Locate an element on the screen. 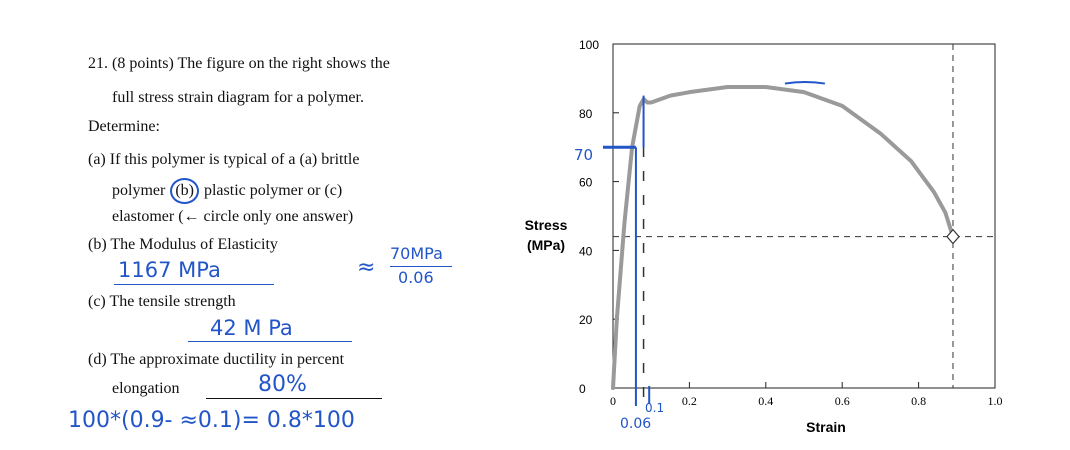 The image size is (1070, 450). y-tick-label: 100 is located at coordinates (589, 45).